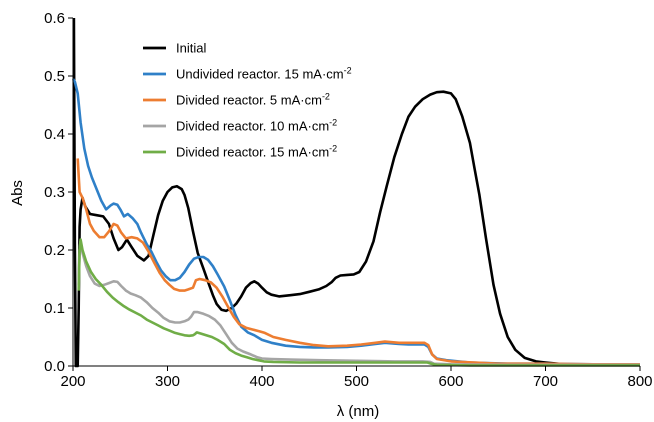  What do you see at coordinates (191, 48) in the screenshot?
I see `legend-label-0: Initial` at bounding box center [191, 48].